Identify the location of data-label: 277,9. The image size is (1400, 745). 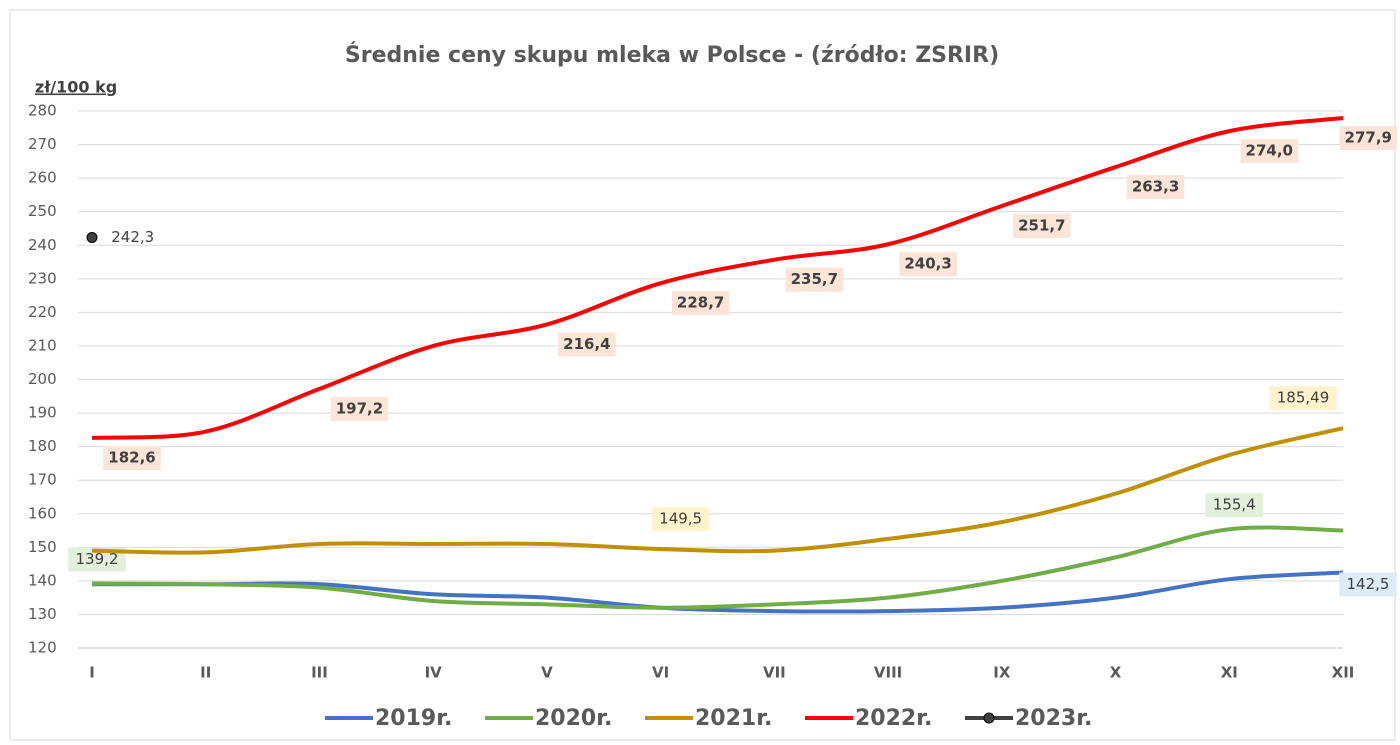
(1368, 138).